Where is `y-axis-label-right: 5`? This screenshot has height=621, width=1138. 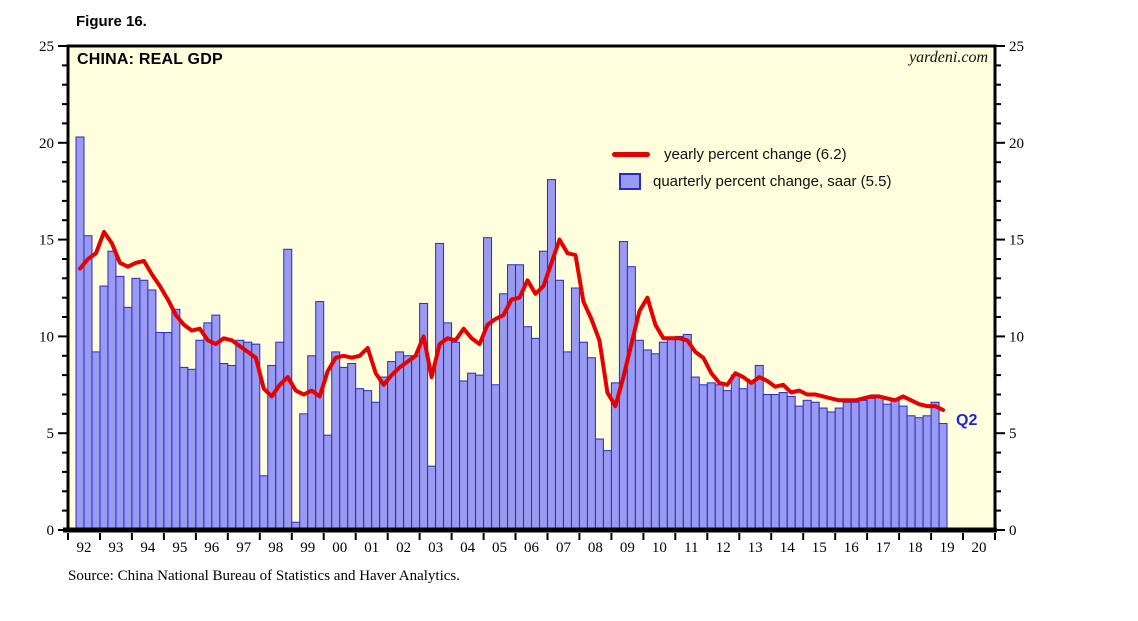
y-axis-label-right: 5 is located at coordinates (1013, 434).